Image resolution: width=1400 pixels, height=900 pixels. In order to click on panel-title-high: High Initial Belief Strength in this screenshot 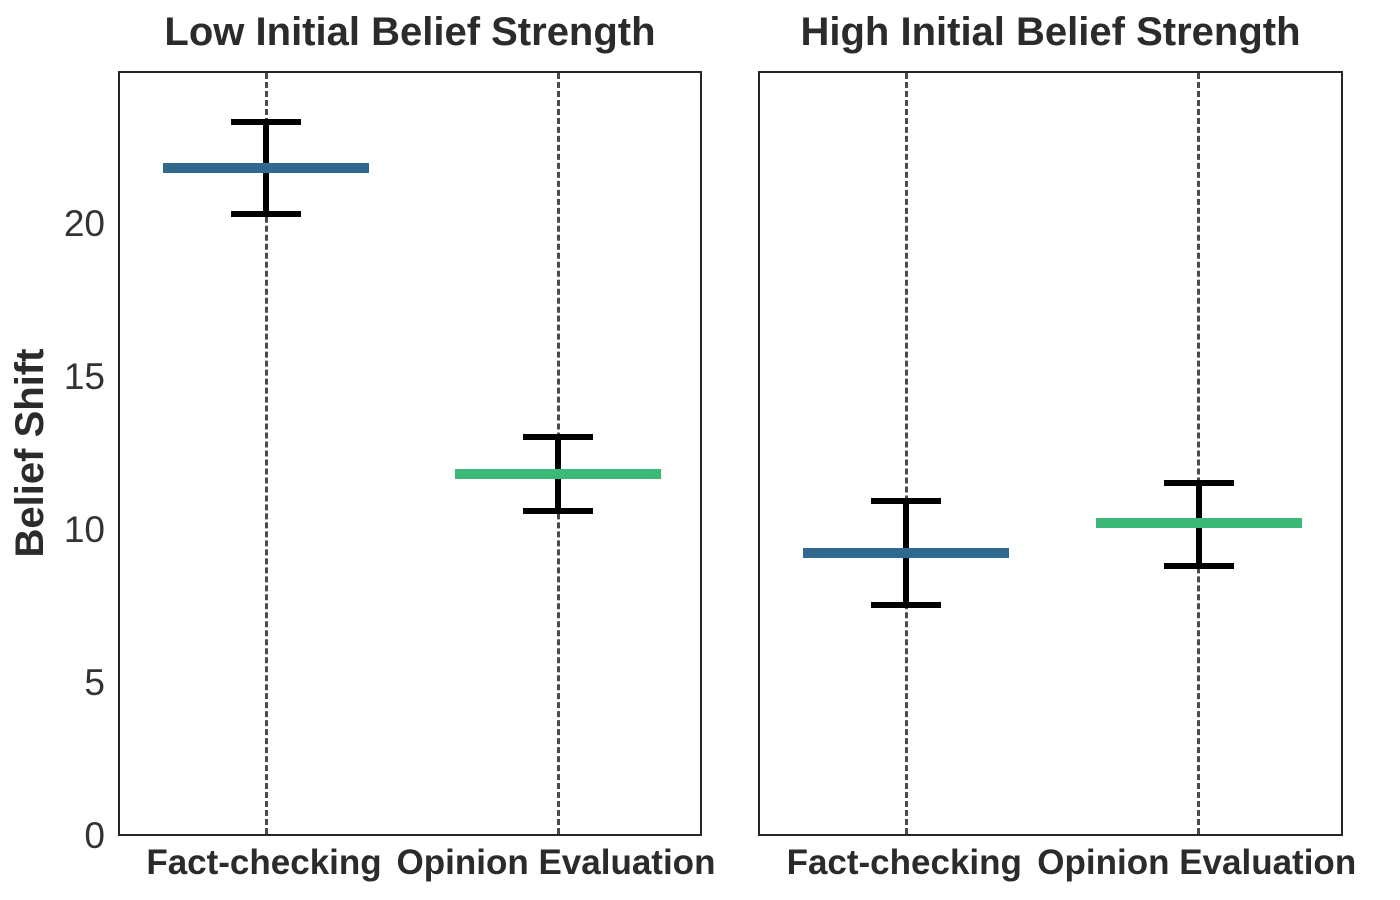, I will do `click(1050, 32)`.